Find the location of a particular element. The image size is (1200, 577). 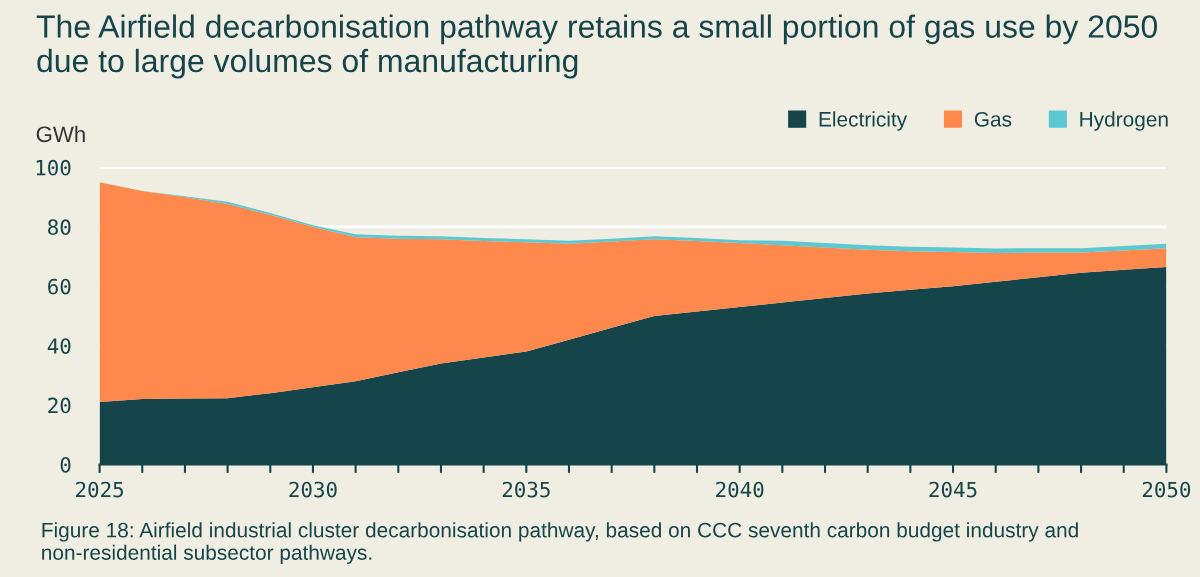

y-tick-label: 100 is located at coordinates (53, 167).